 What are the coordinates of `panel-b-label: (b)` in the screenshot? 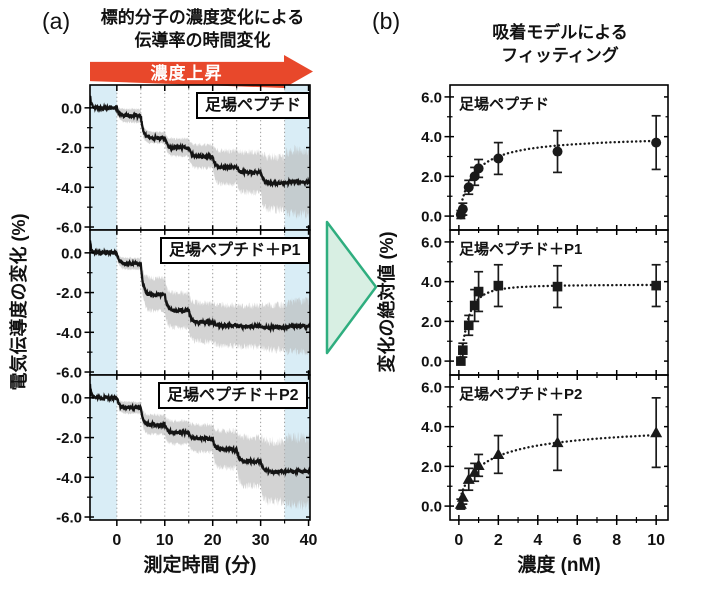 It's located at (386, 21).